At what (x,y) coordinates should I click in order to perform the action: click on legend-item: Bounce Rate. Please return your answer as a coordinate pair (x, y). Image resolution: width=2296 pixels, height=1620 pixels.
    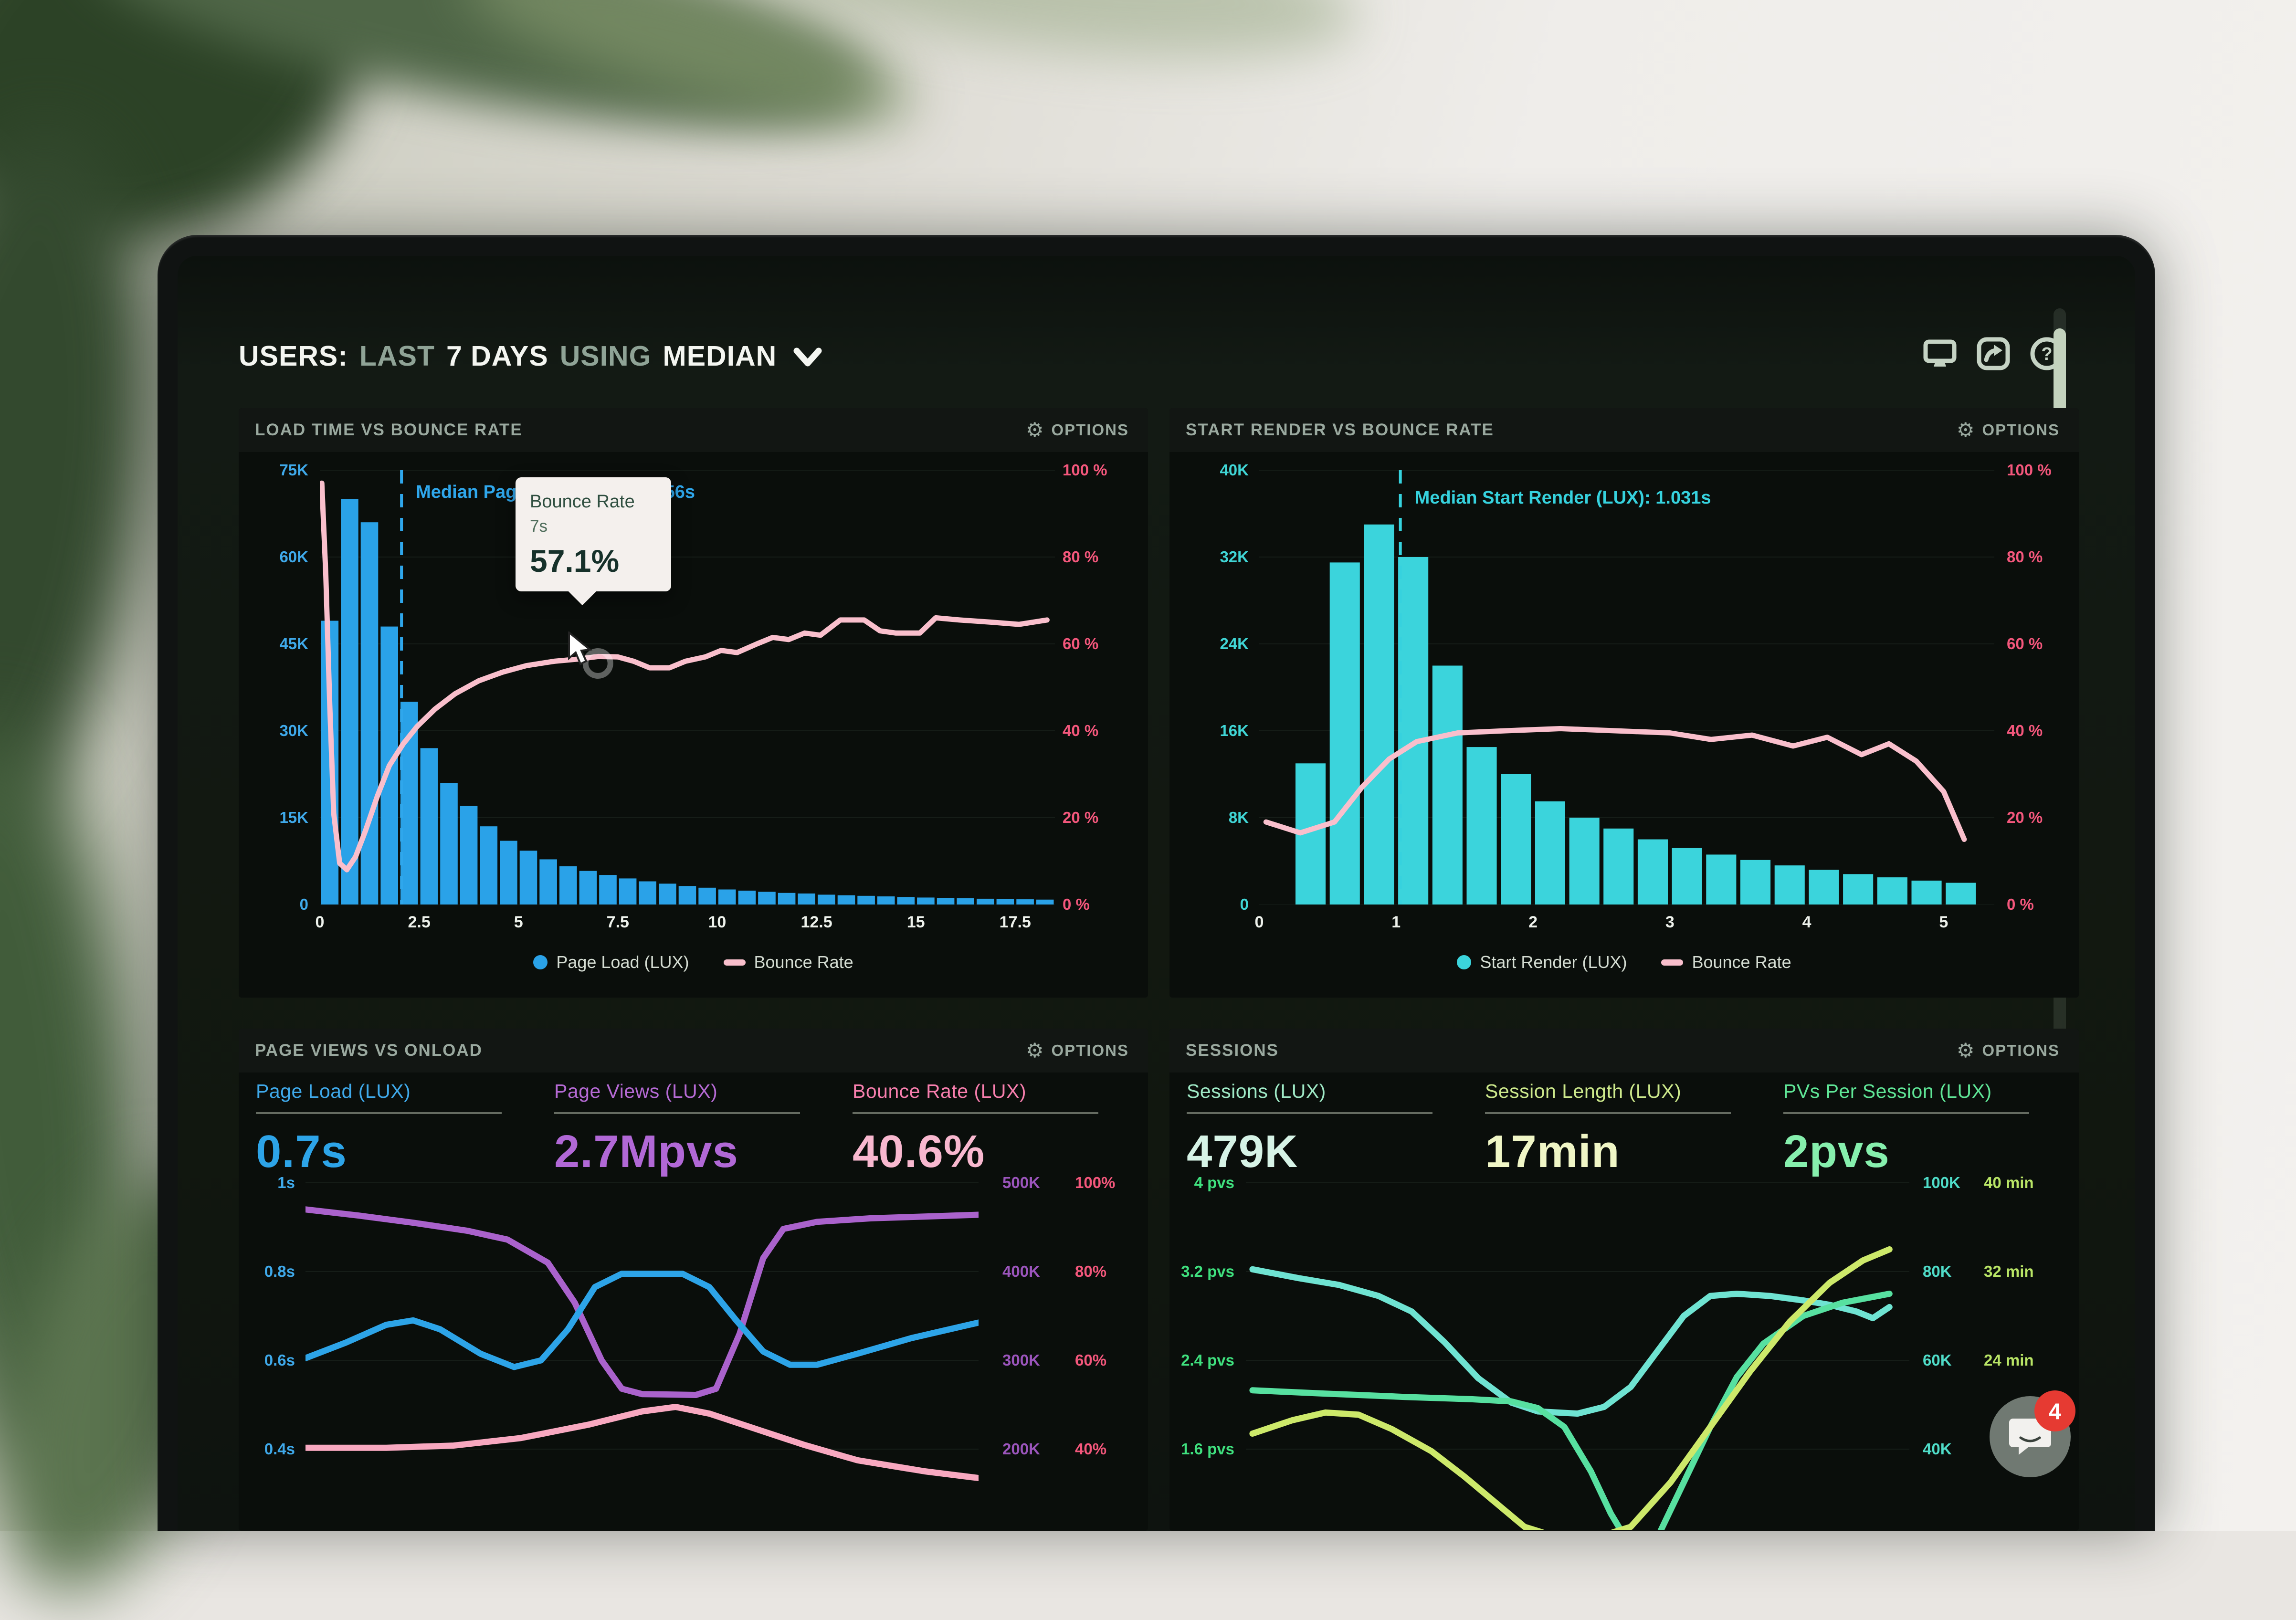
    Looking at the image, I should click on (789, 962).